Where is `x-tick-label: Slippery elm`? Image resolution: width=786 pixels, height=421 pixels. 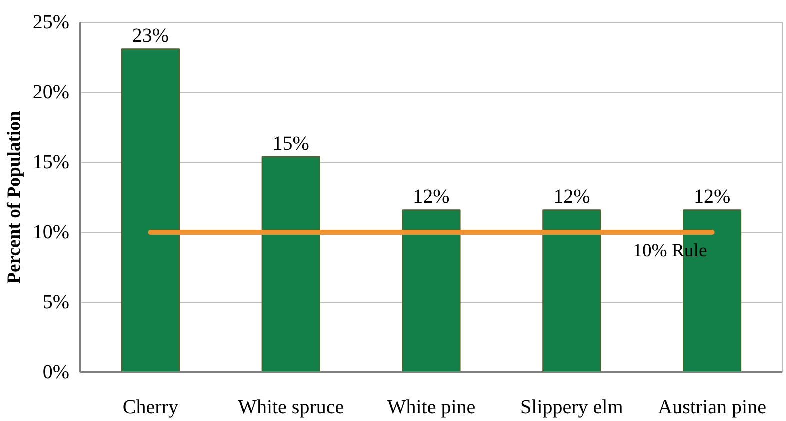 x-tick-label: Slippery elm is located at coordinates (572, 407).